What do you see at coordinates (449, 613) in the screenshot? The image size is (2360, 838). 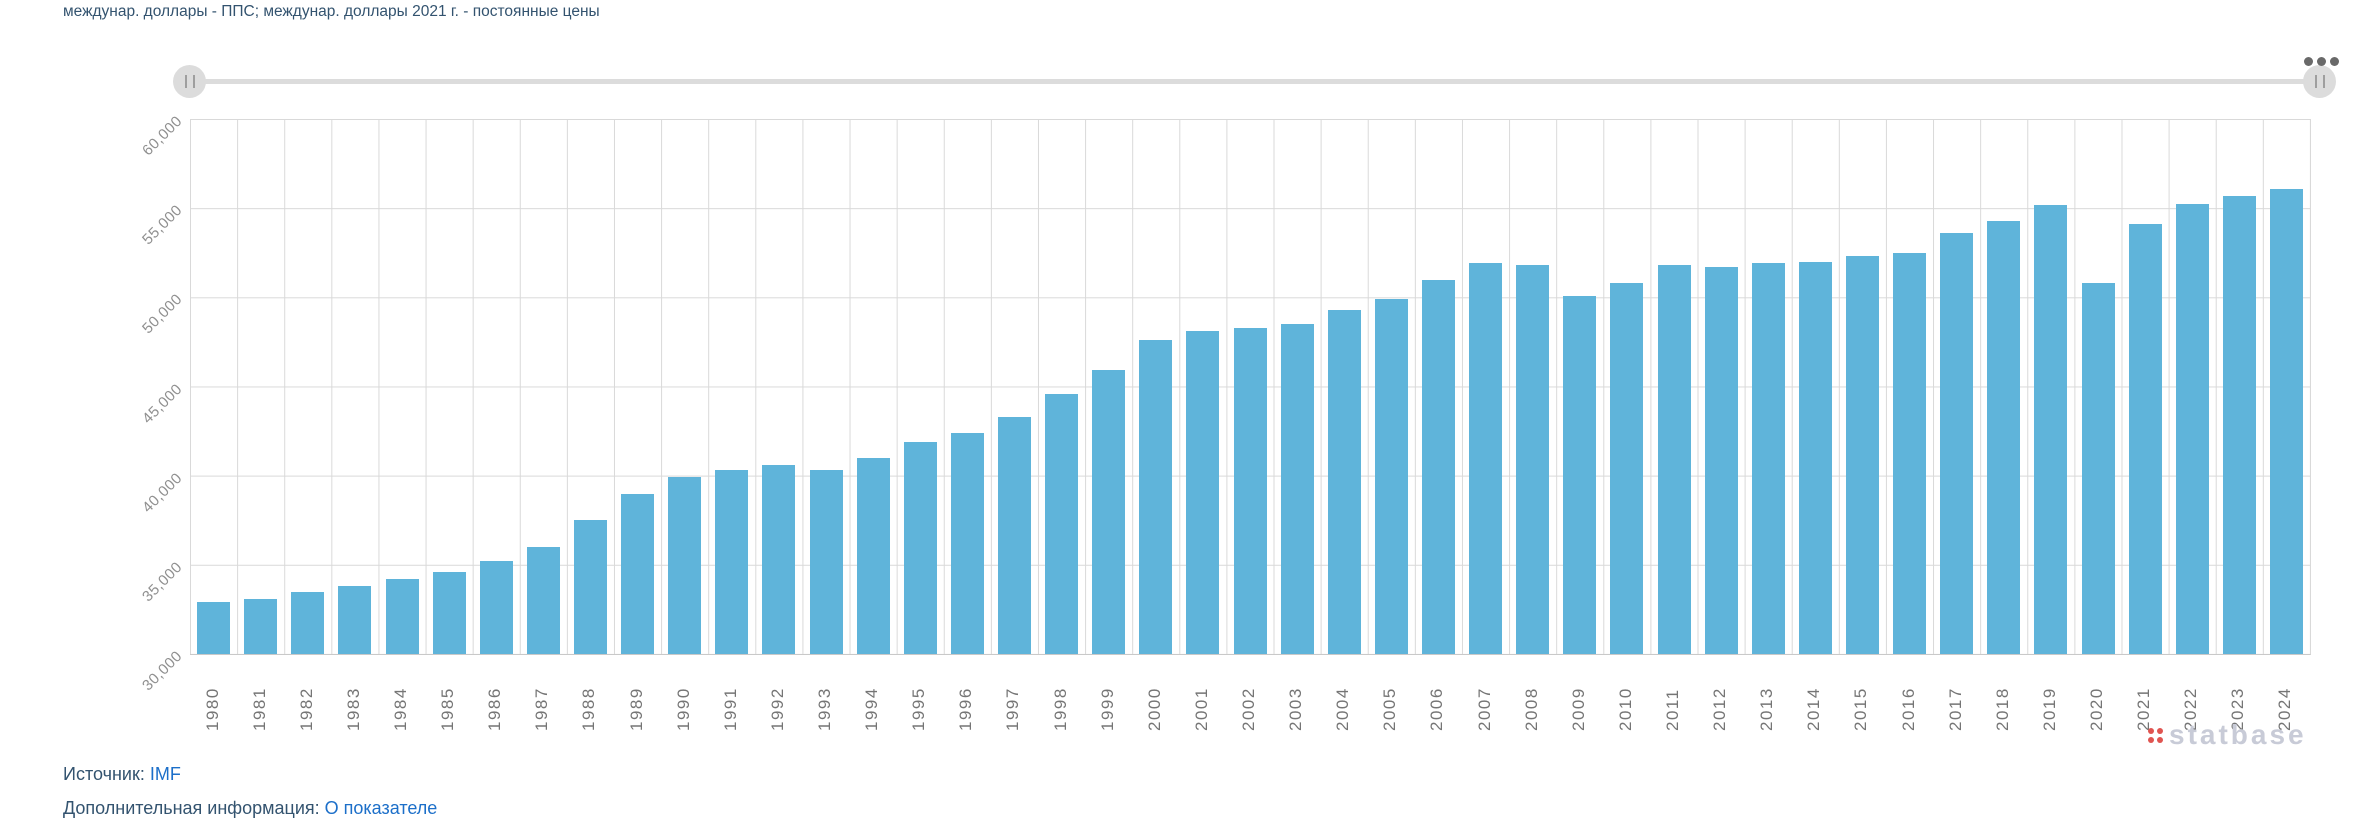 I see `bar-1985` at bounding box center [449, 613].